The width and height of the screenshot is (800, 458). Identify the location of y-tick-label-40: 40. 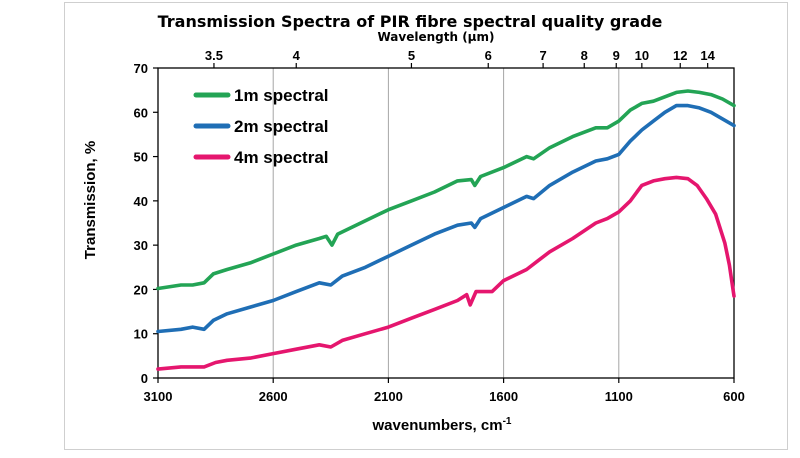
(141, 201).